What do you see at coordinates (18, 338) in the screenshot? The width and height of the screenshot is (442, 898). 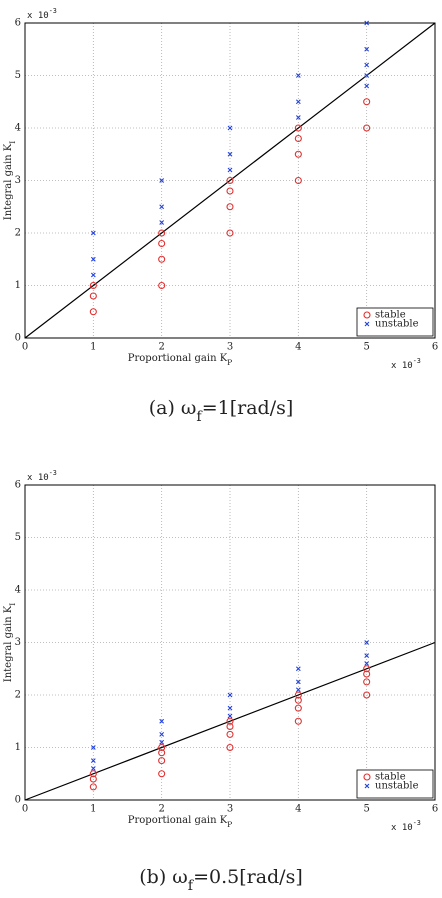 I see `y-tick-label: 0` at bounding box center [18, 338].